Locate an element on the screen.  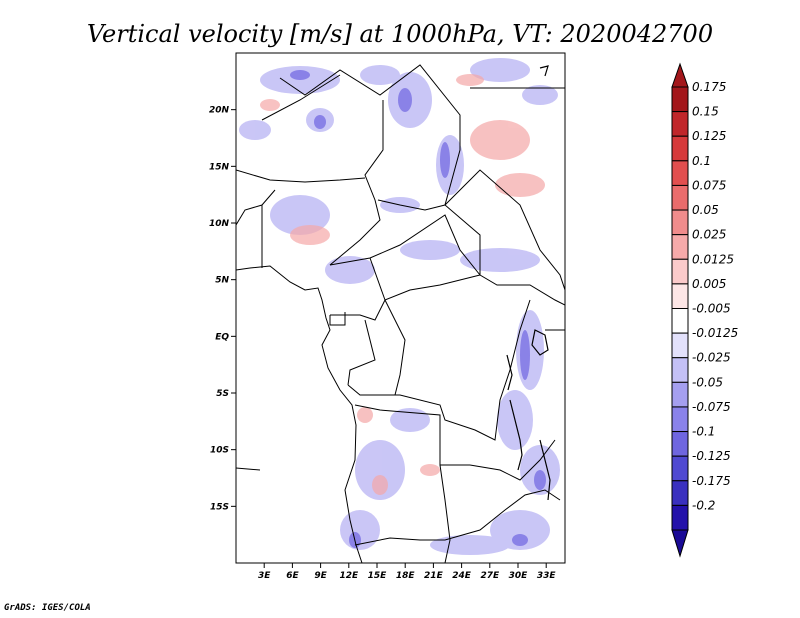
lon-tick-label: 24E is located at coordinates (462, 576).